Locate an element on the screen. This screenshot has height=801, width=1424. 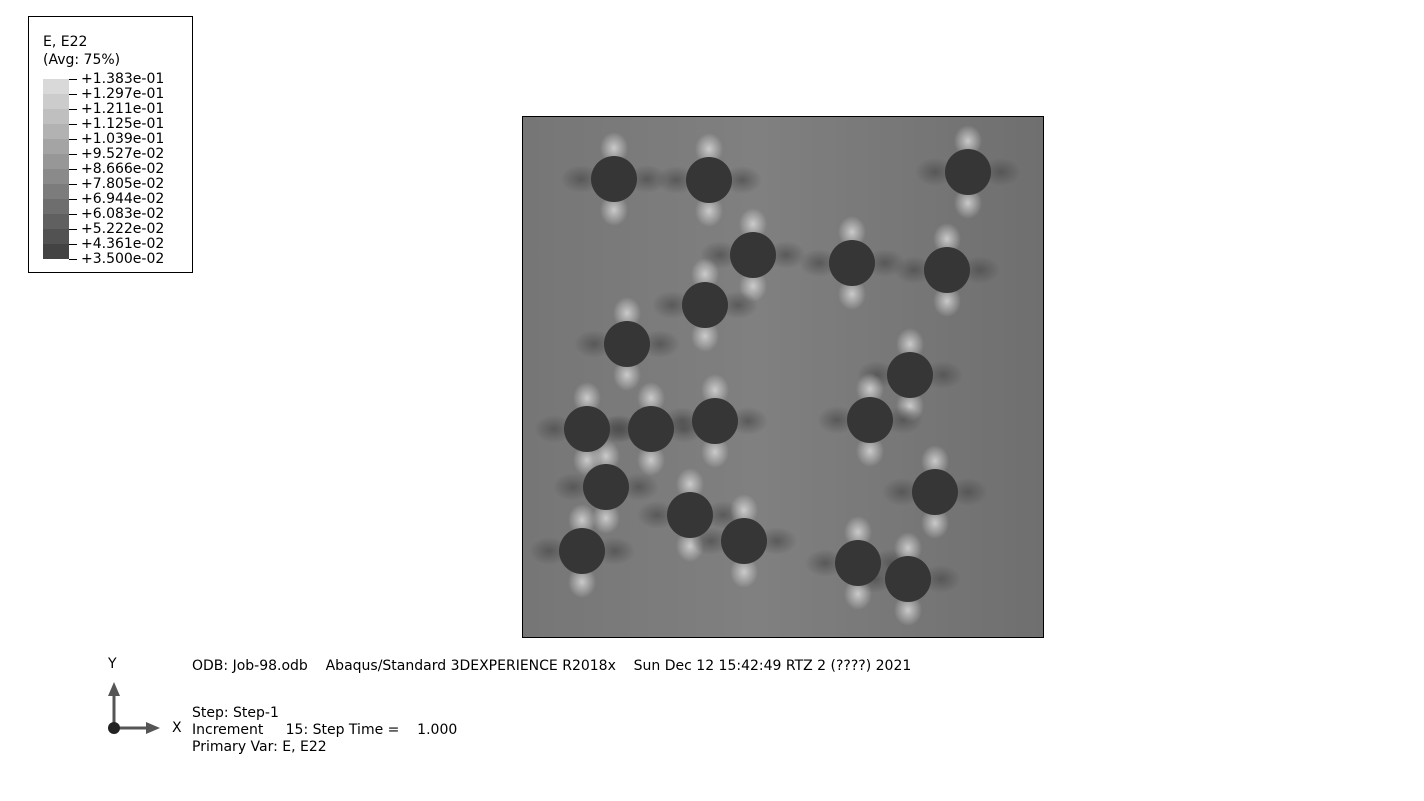
legend-label: +5.222e-02 is located at coordinates (123, 229).